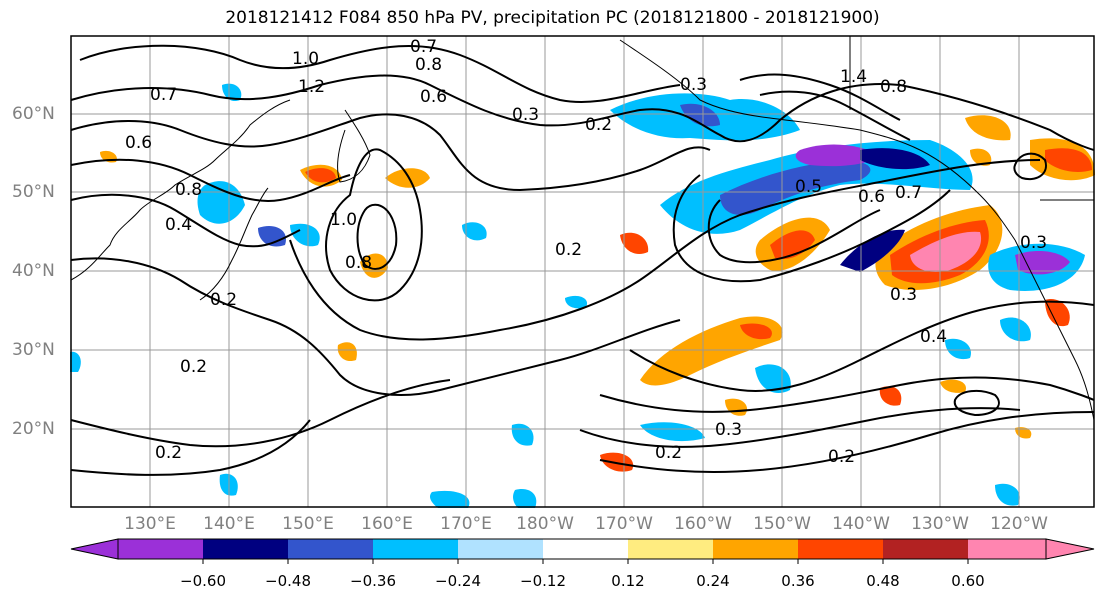  What do you see at coordinates (968, 581) in the screenshot?
I see `colorbar-tick-label: 0.60` at bounding box center [968, 581].